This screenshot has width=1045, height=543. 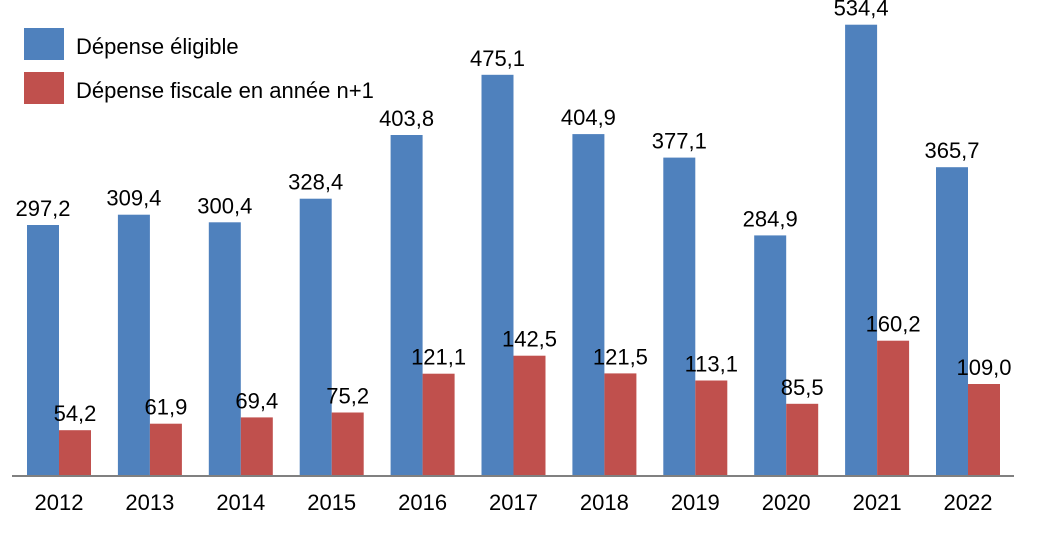 What do you see at coordinates (770, 218) in the screenshot?
I see `label-depense-eligible-2020: 284,9` at bounding box center [770, 218].